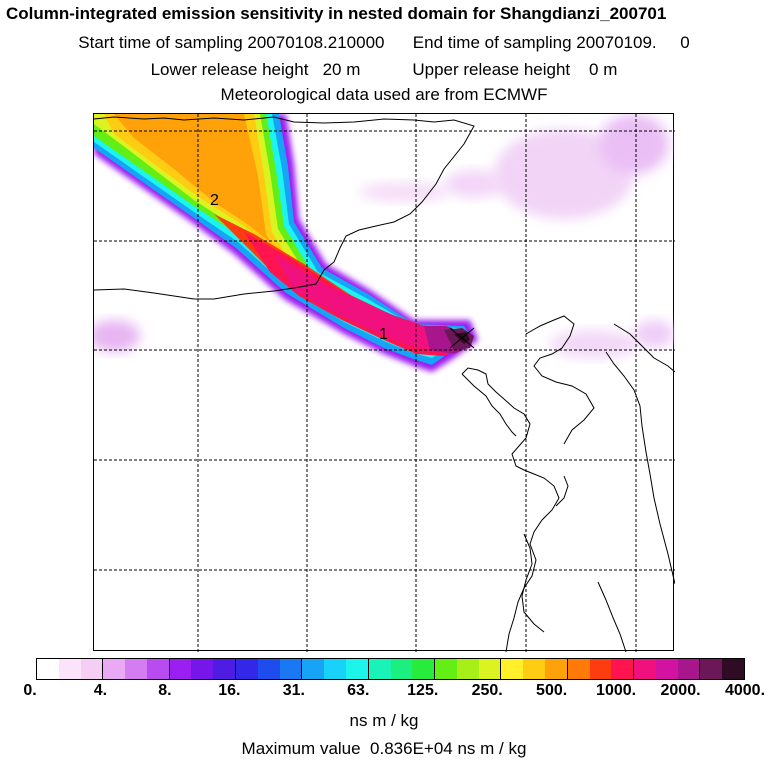 This screenshot has width=768, height=768. What do you see at coordinates (384, 720) in the screenshot?
I see `colorbar-units: ns m / kg` at bounding box center [384, 720].